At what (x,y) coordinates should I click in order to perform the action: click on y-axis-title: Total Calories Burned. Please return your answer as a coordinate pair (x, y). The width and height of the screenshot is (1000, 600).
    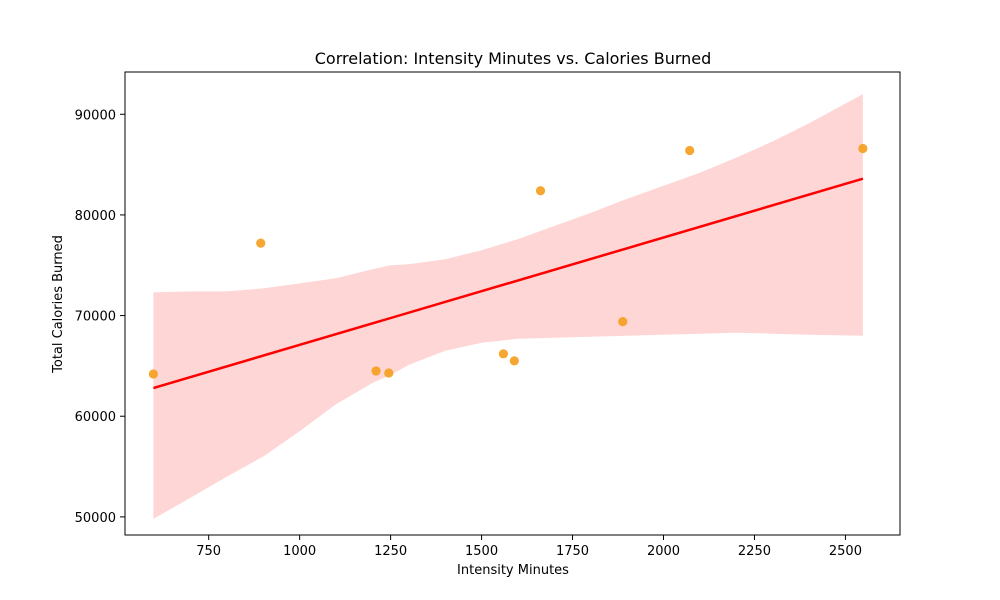
    Looking at the image, I should click on (58, 304).